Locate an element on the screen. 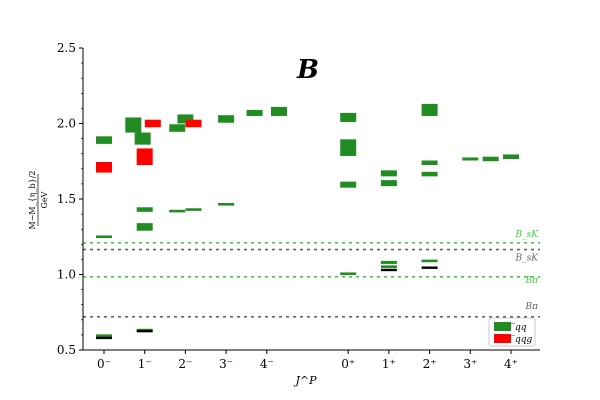  y-tick-label: 2.0 is located at coordinates (66, 124).